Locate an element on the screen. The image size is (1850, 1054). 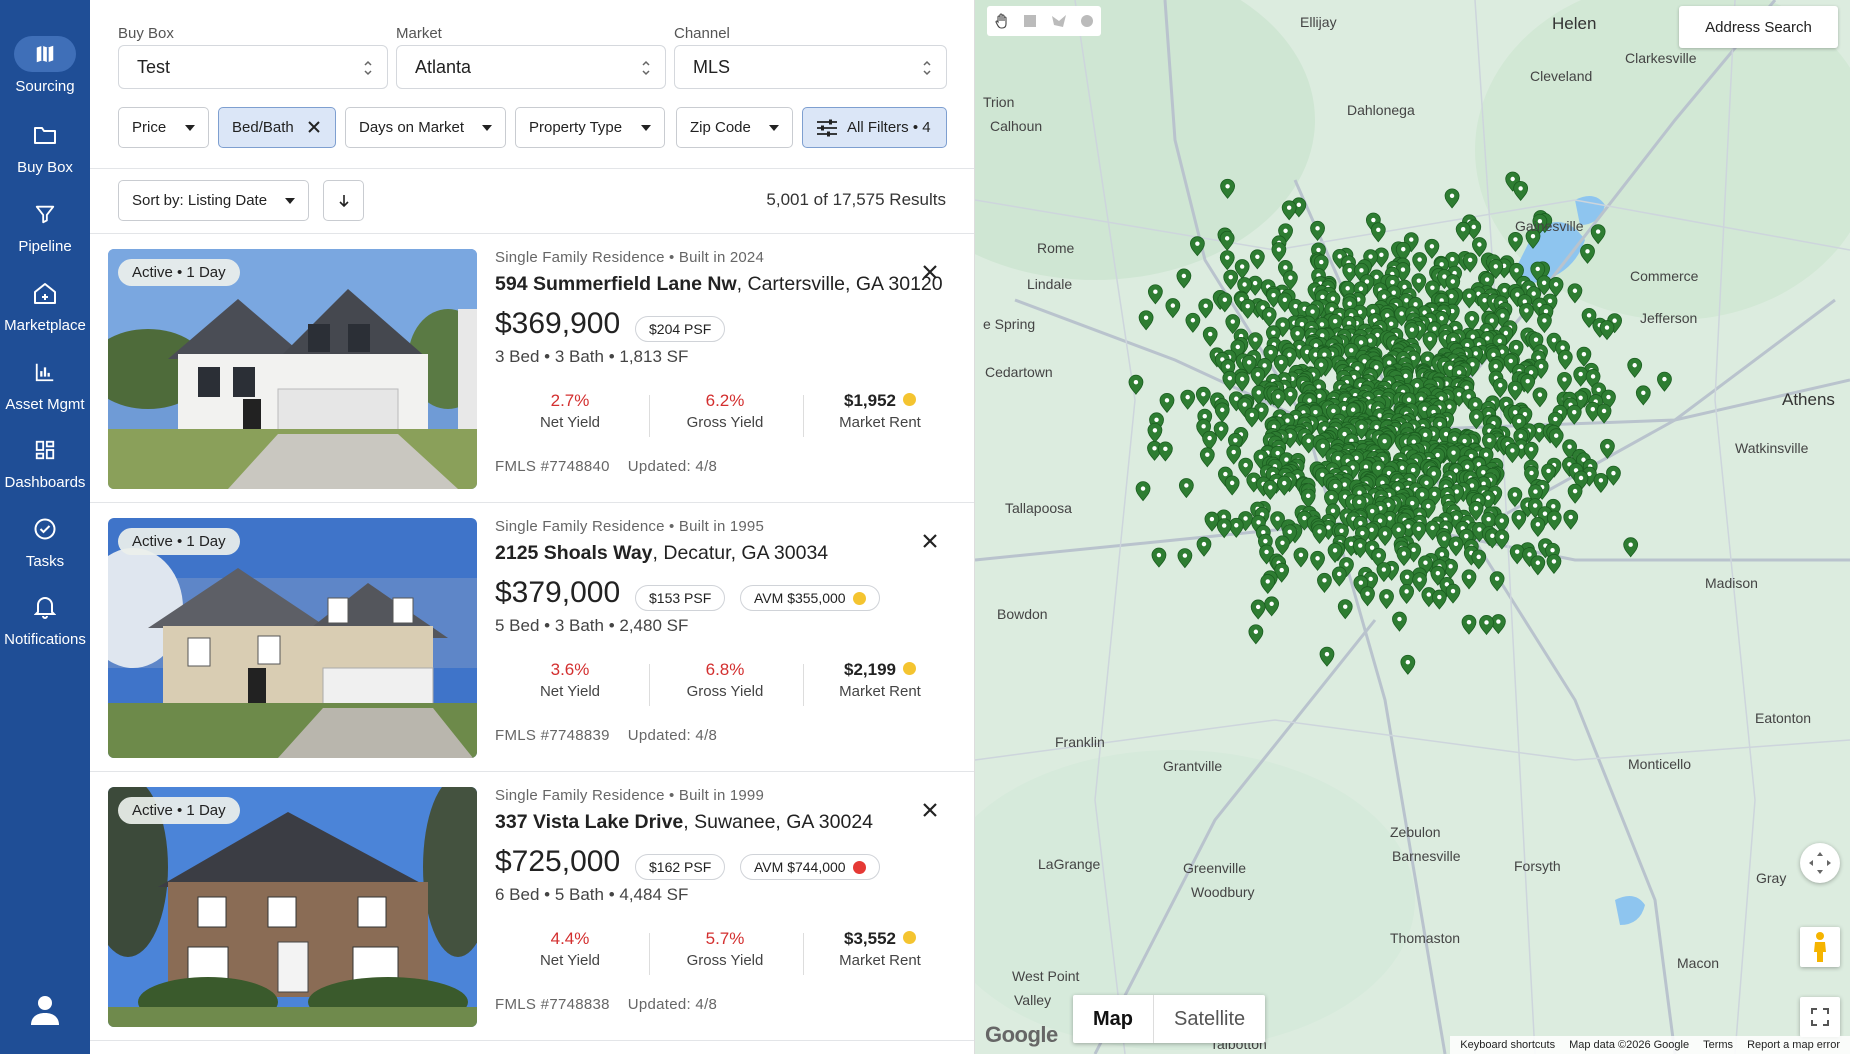
sidebar-item-marketplace: Marketplace is located at coordinates (45, 310).